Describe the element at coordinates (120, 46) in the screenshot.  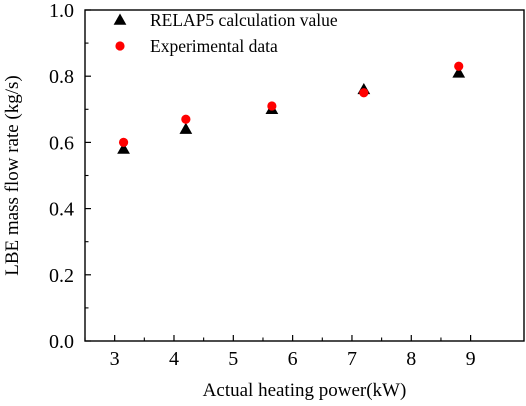
I see `legend-marker-experimental` at that location.